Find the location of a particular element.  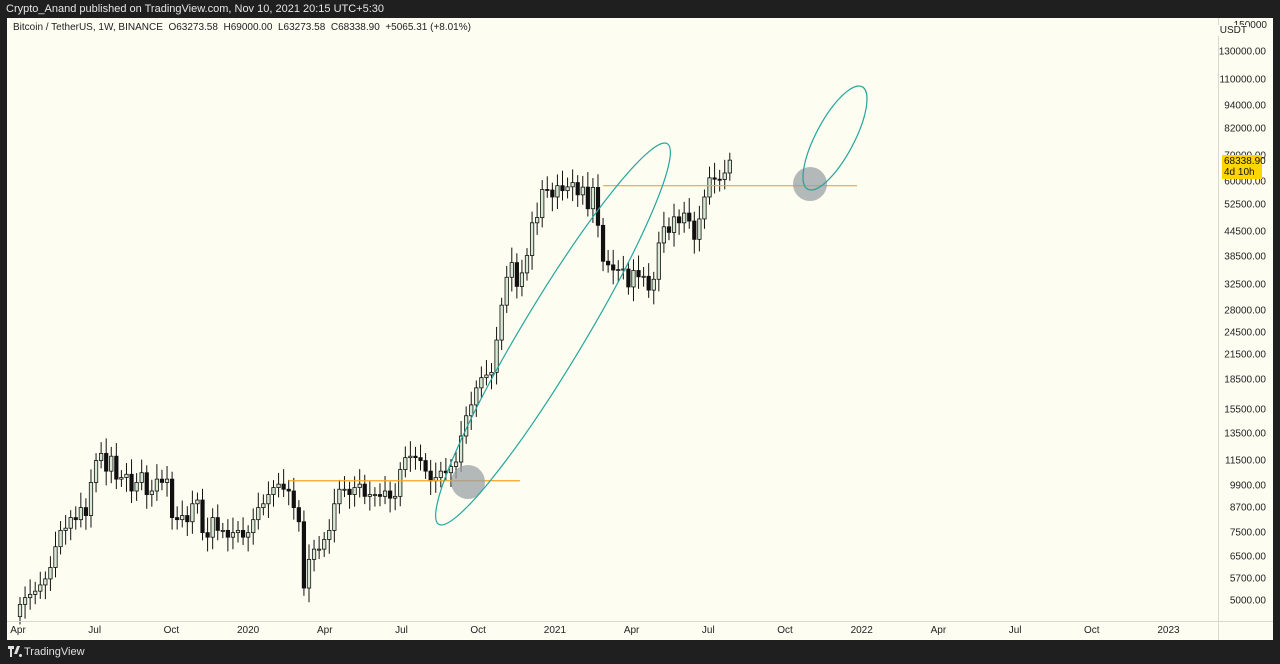

price-tick-label: 9900.00 is located at coordinates (1247, 486).